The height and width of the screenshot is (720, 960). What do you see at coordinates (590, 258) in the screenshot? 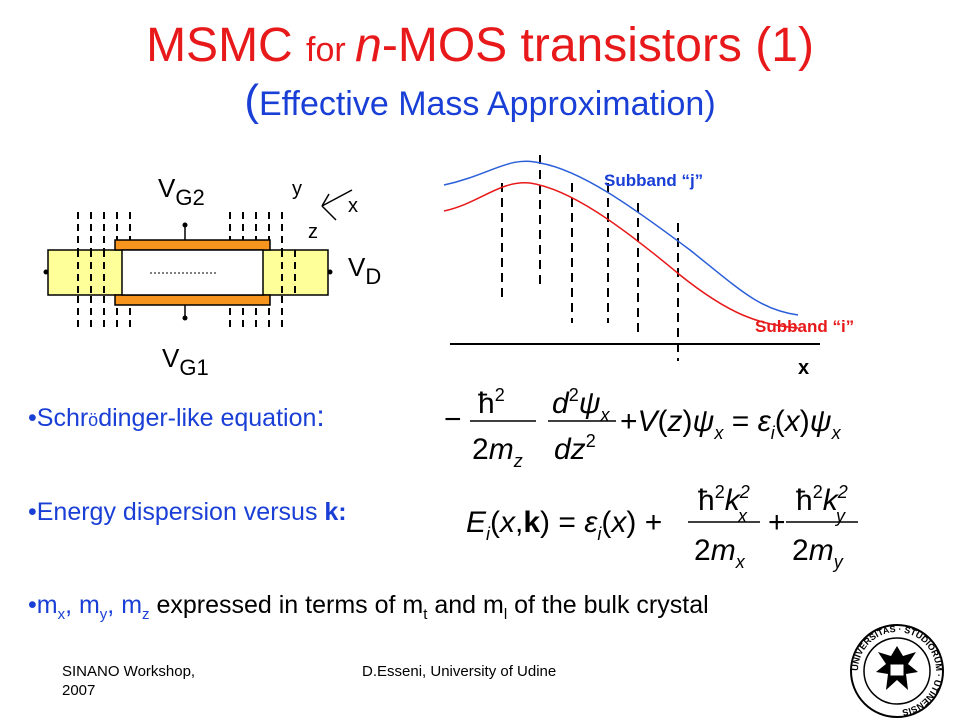
I see `subband-mesh-lines` at bounding box center [590, 258].